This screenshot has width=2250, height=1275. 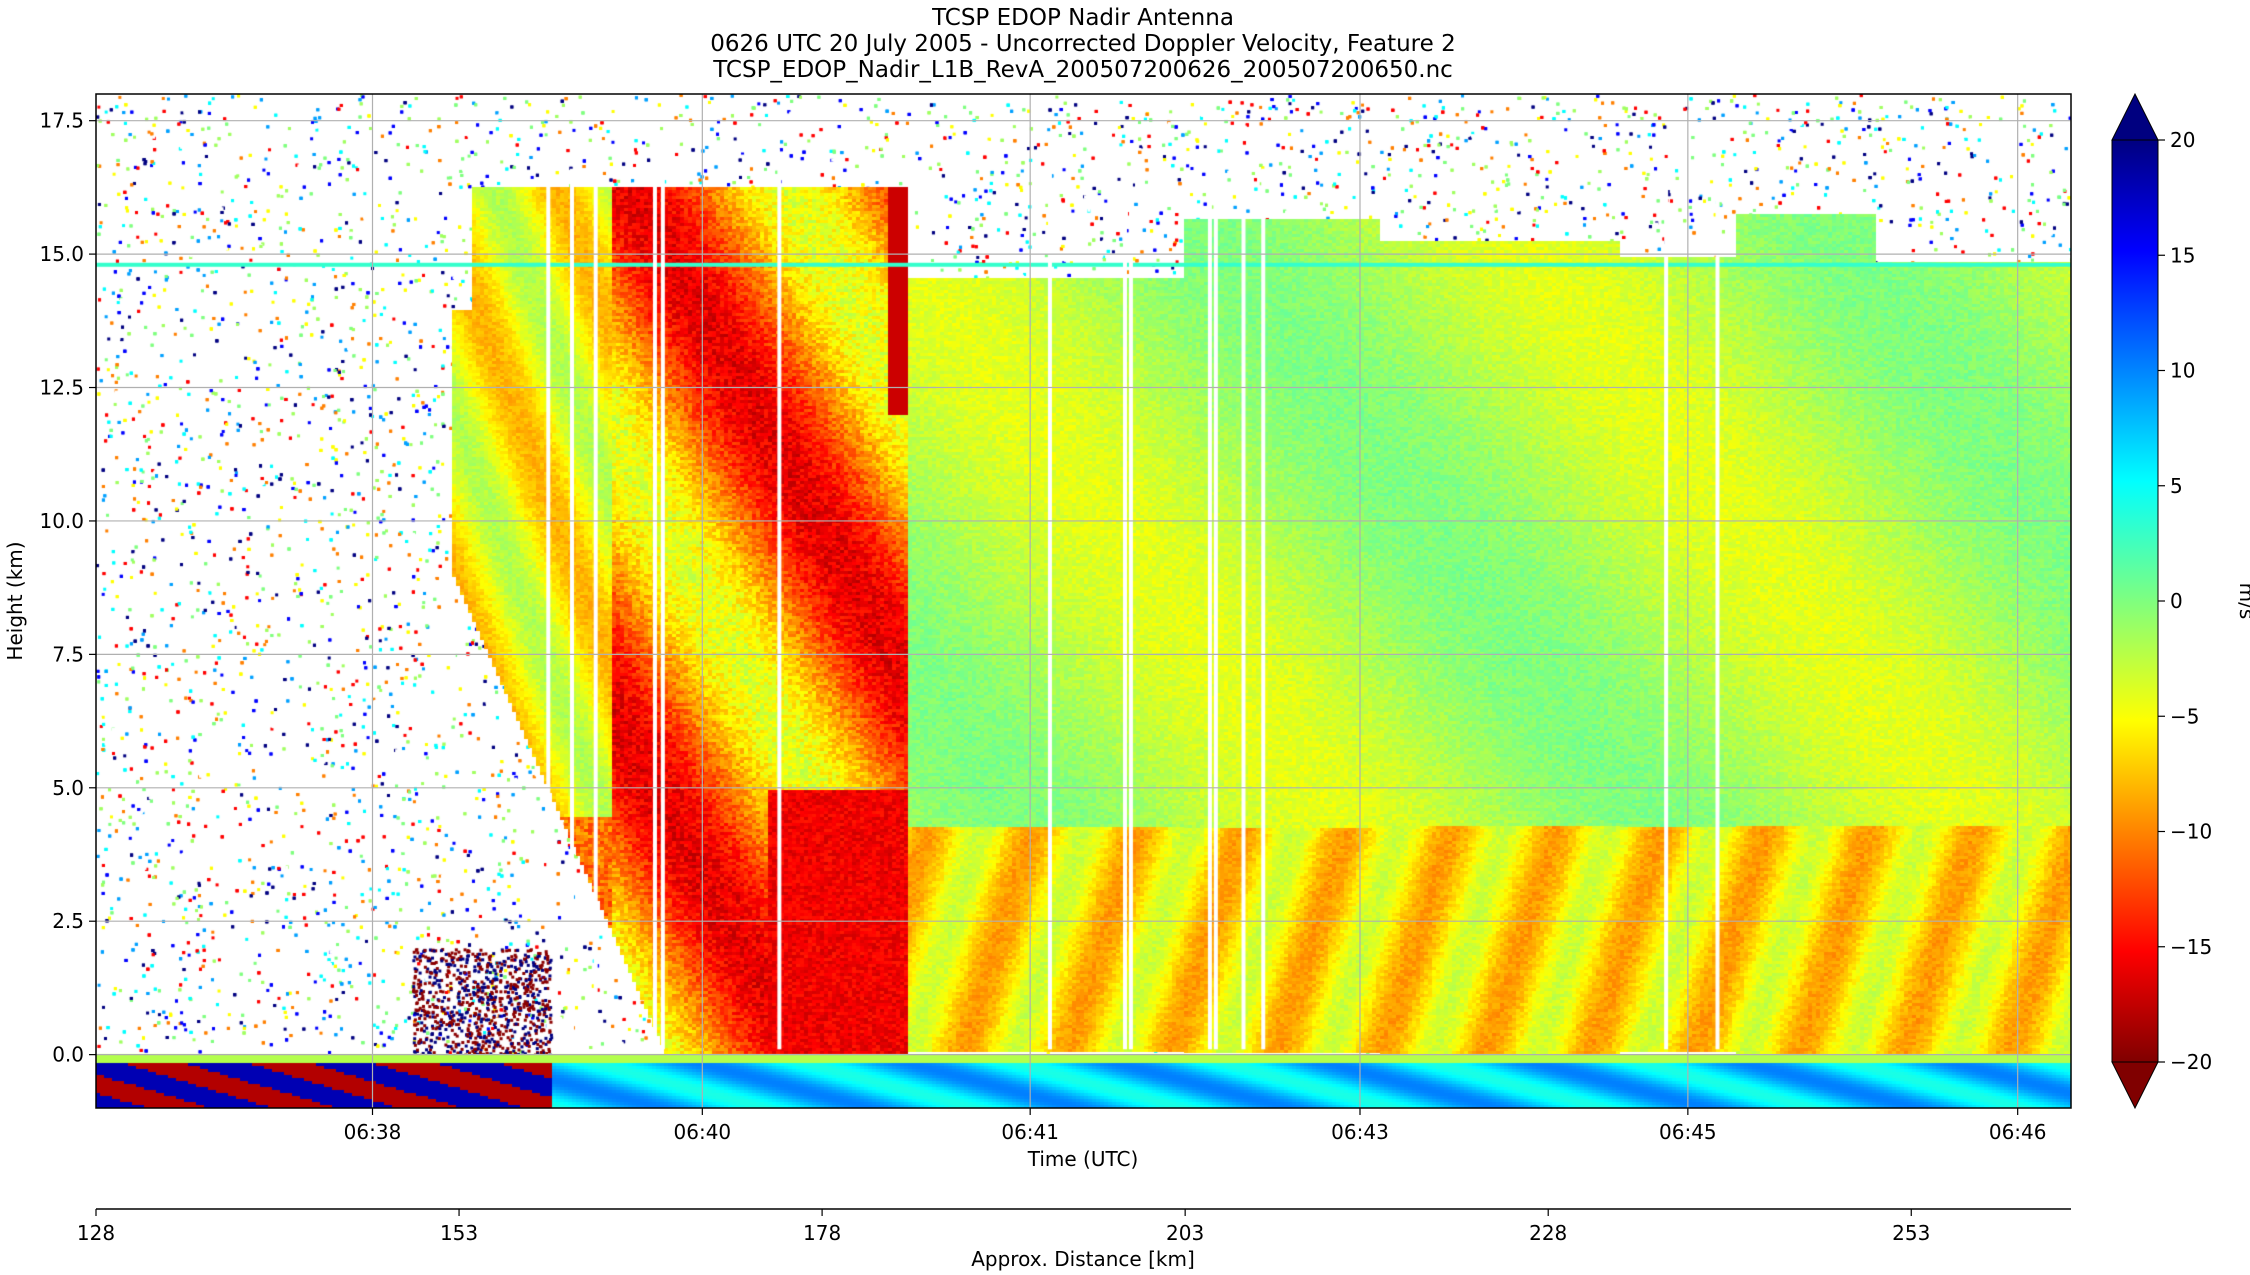 What do you see at coordinates (373, 1132) in the screenshot?
I see `x-tick-label: 06:38` at bounding box center [373, 1132].